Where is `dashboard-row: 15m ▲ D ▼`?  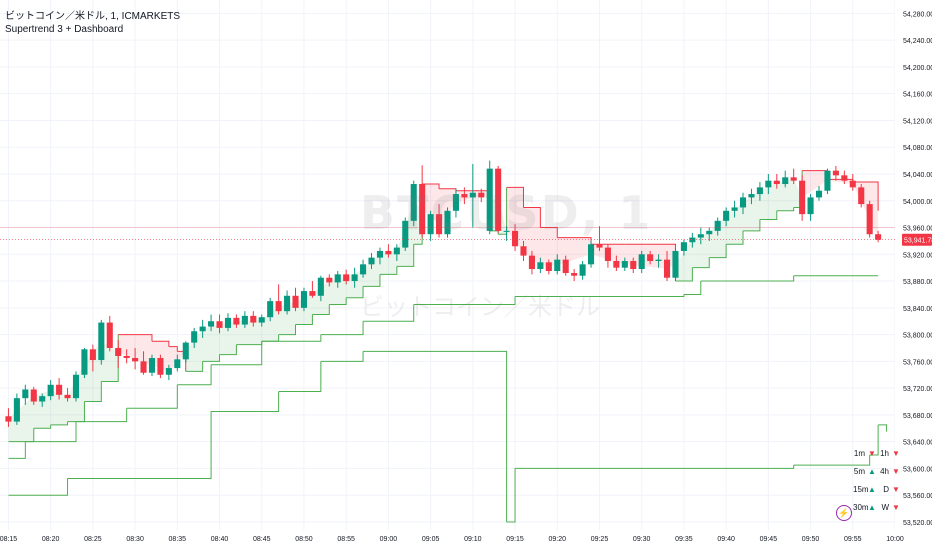 dashboard-row: 15m ▲ D ▼ is located at coordinates (877, 489).